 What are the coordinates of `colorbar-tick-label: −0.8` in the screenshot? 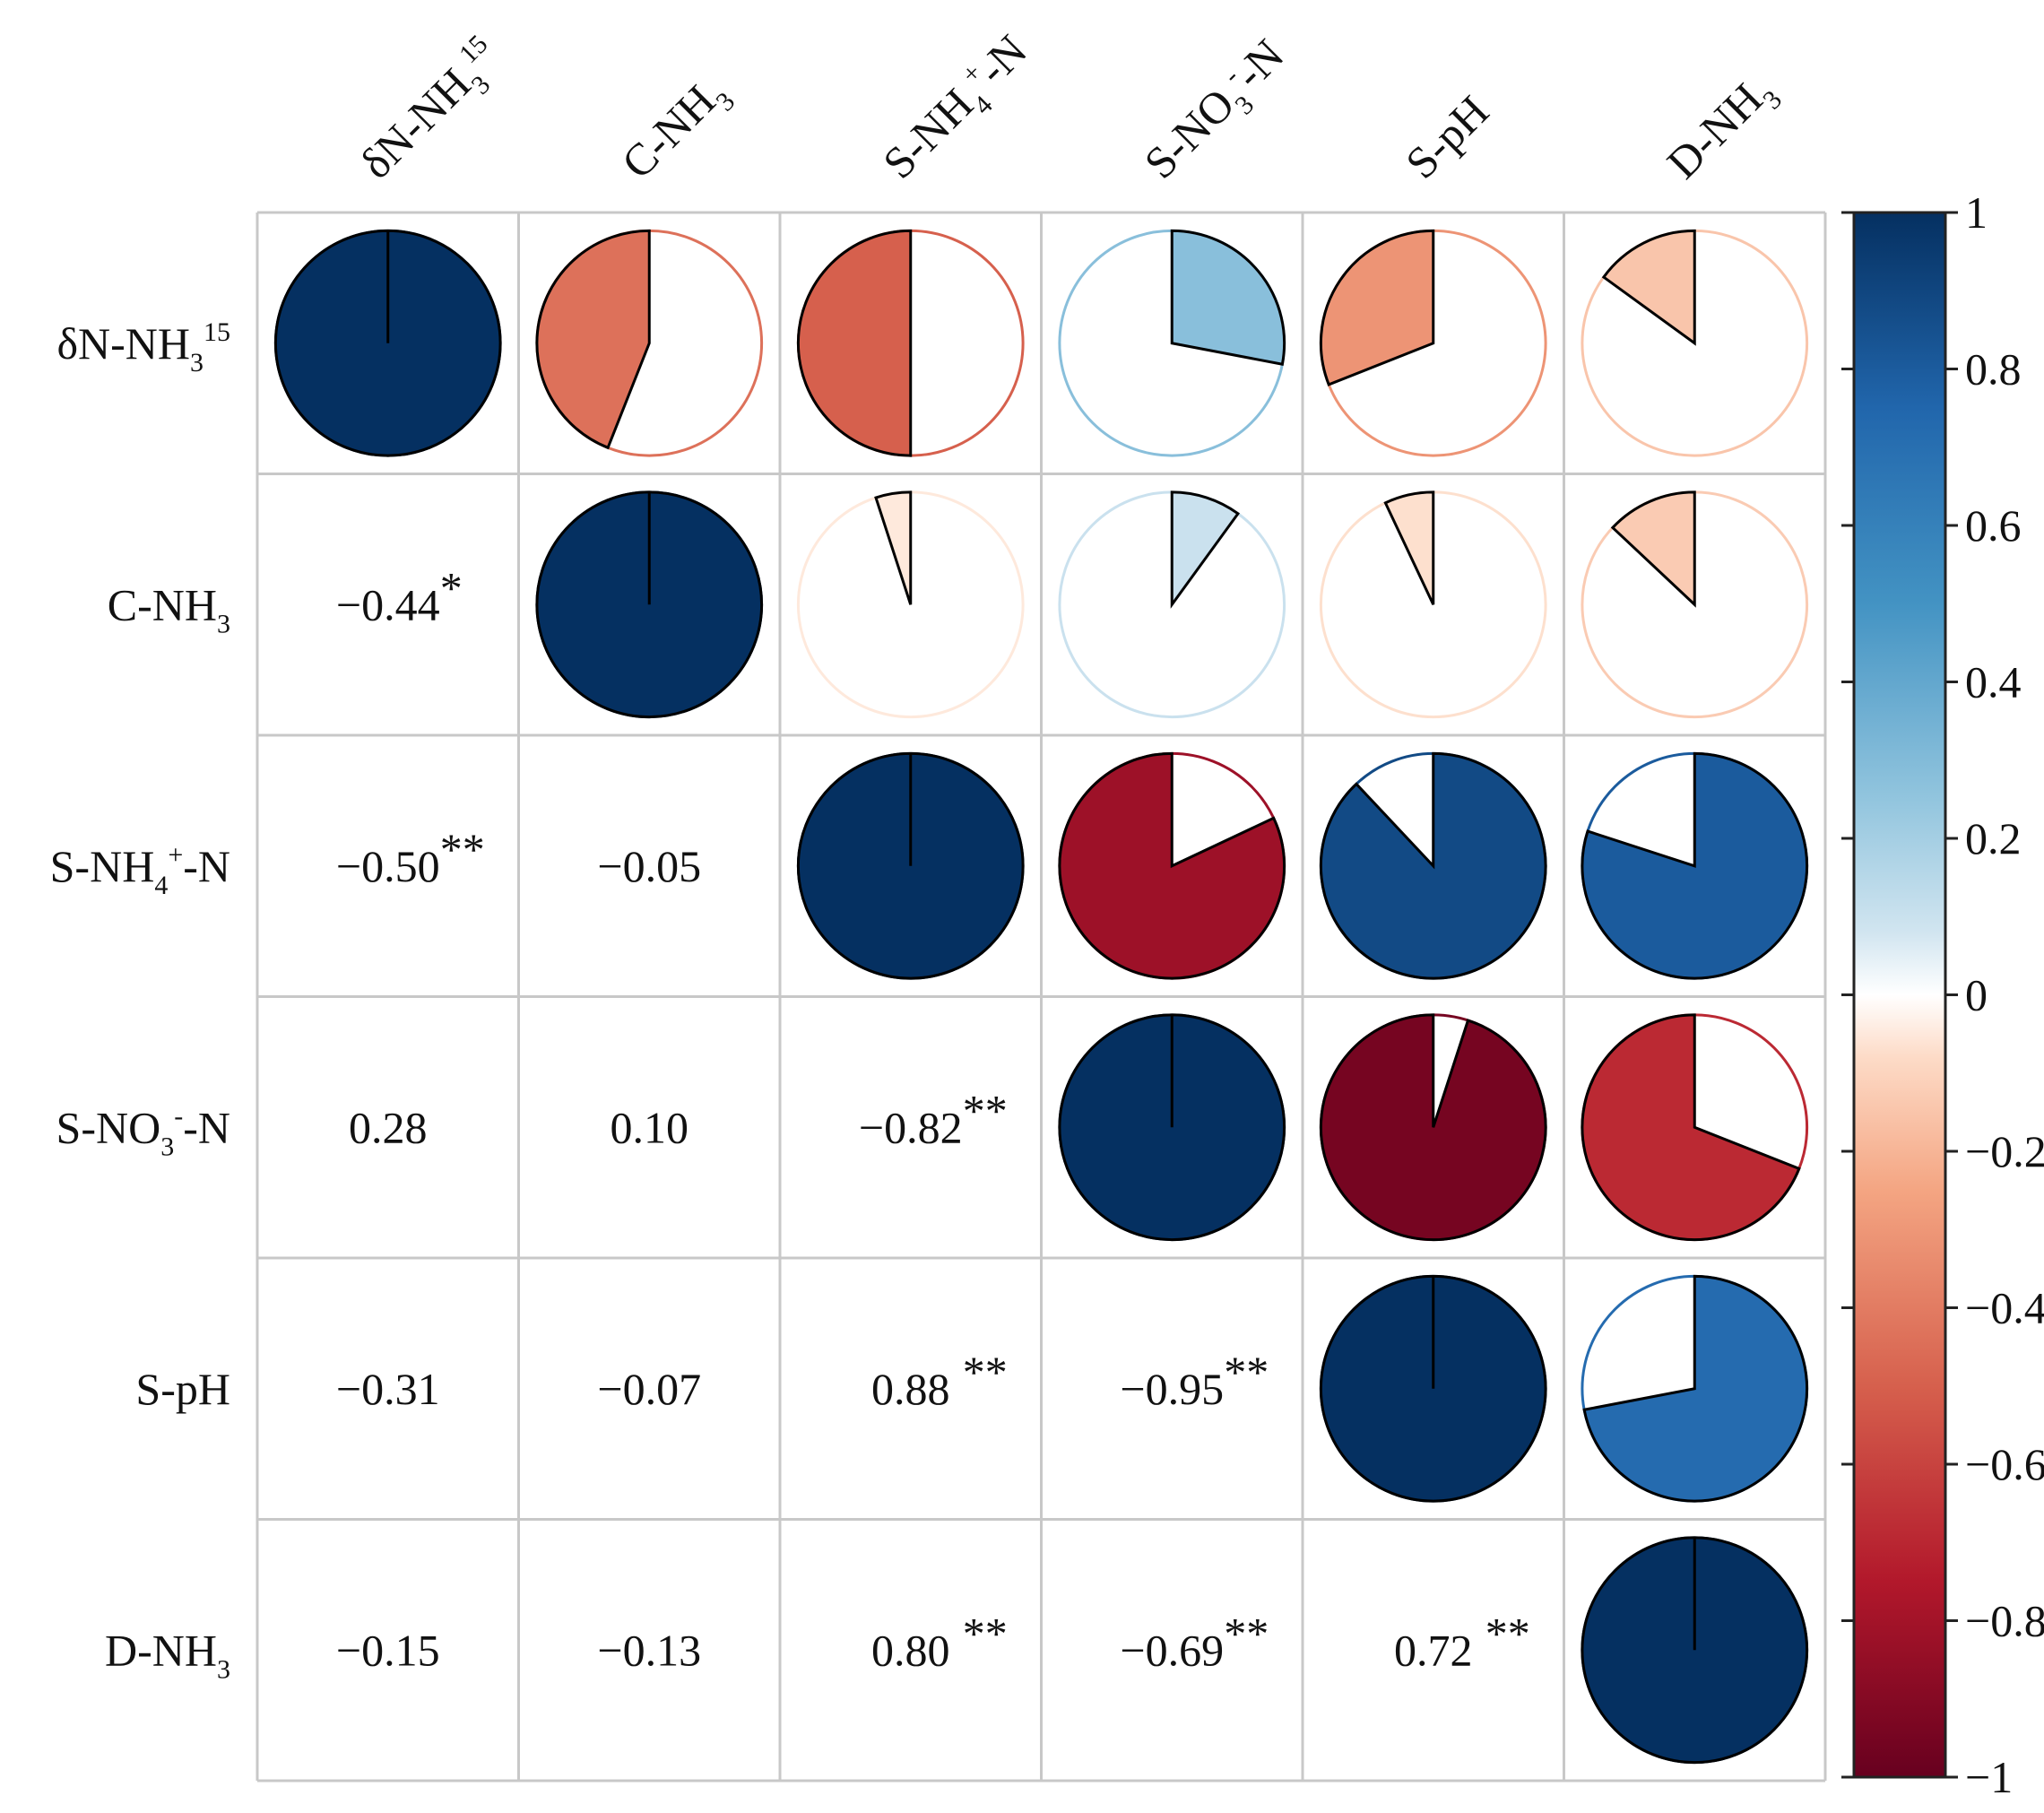 It's located at (2004, 1621).